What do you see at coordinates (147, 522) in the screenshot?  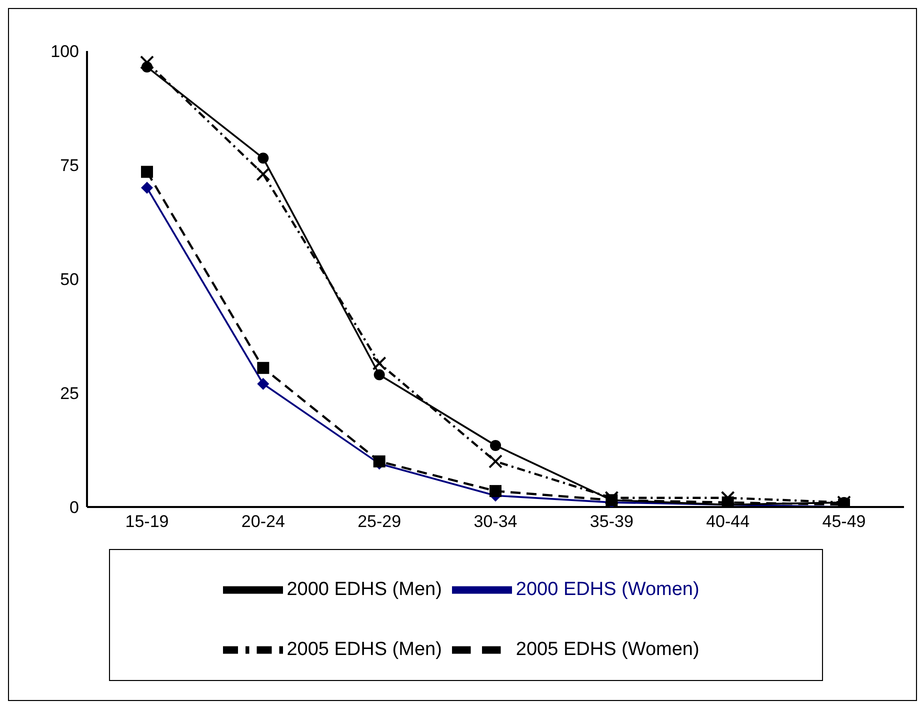 I see `x-tick-label: 15-19` at bounding box center [147, 522].